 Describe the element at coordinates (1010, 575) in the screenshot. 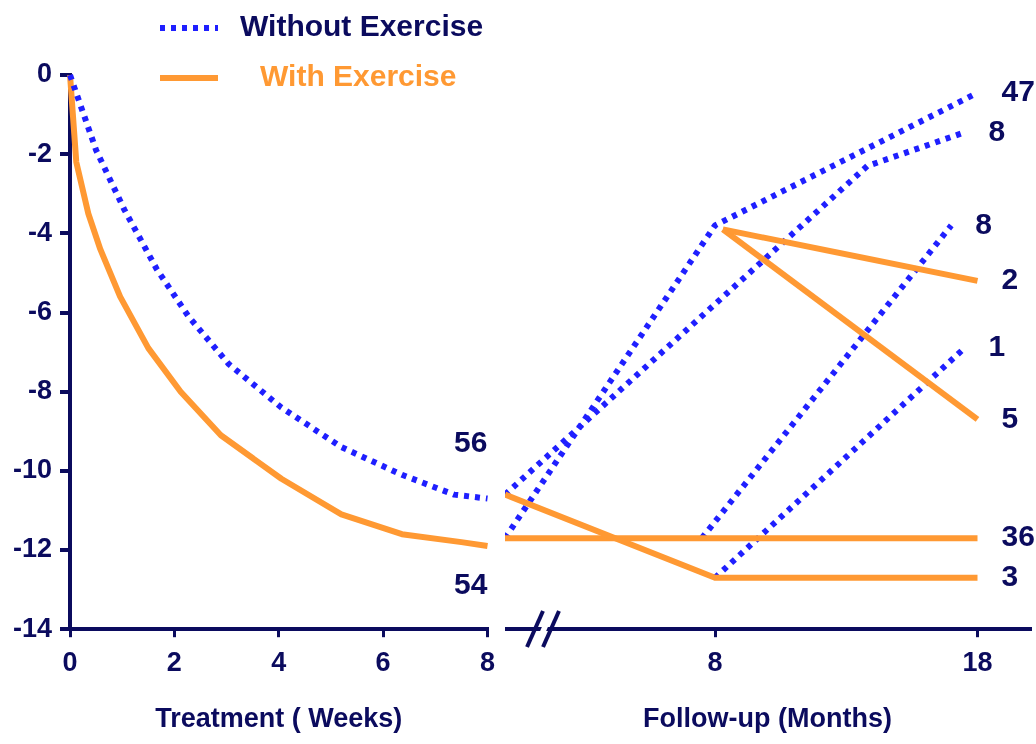

I see `annotation: 3` at that location.